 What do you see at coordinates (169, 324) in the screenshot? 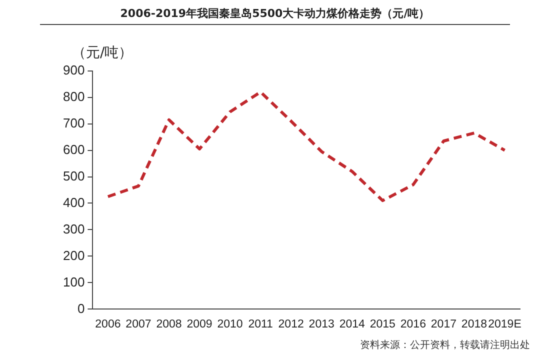
I see `x-tick-label: 2008` at bounding box center [169, 324].